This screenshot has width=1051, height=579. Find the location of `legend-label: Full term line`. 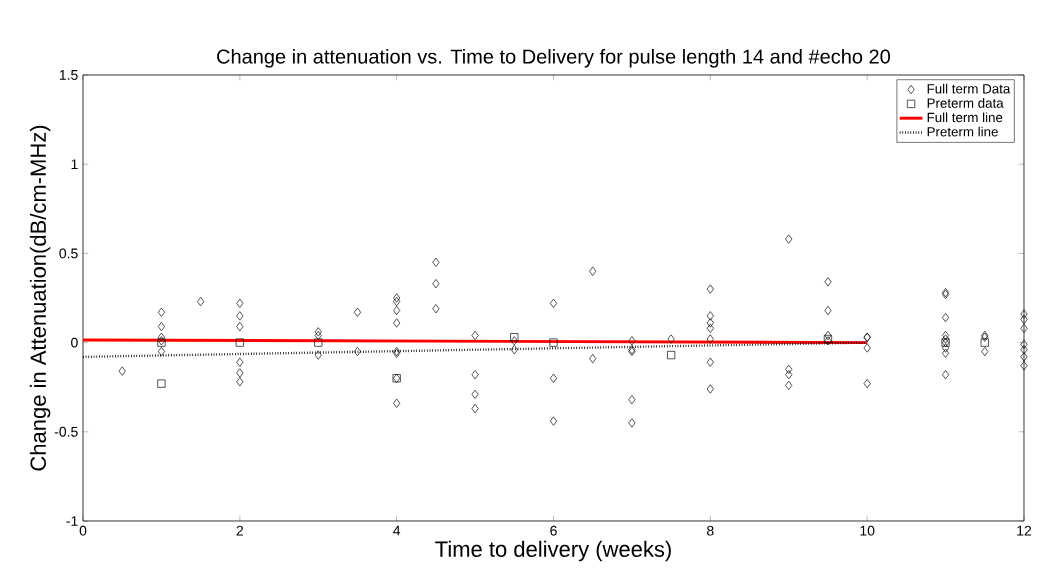

legend-label: Full term line is located at coordinates (965, 117).